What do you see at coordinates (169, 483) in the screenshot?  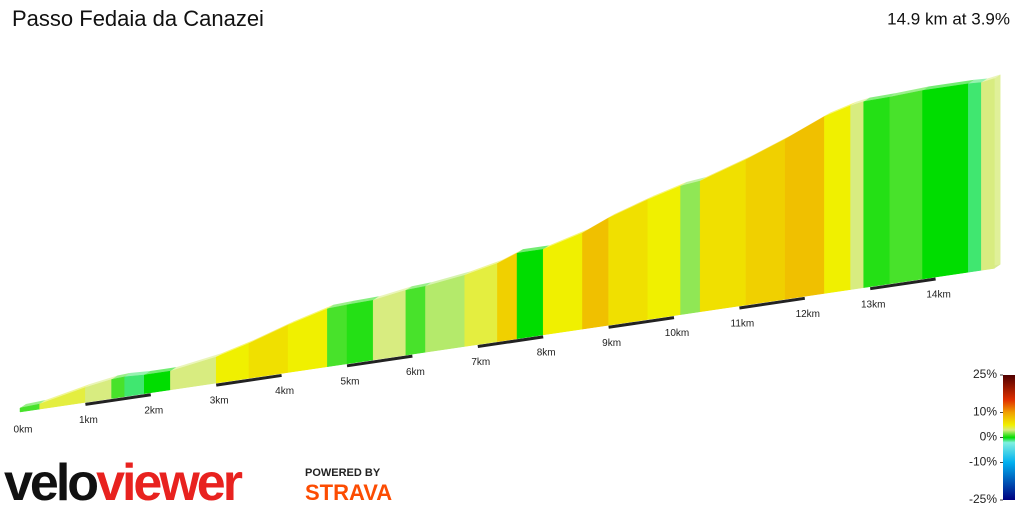 I see `logo-viewer: viewer` at bounding box center [169, 483].